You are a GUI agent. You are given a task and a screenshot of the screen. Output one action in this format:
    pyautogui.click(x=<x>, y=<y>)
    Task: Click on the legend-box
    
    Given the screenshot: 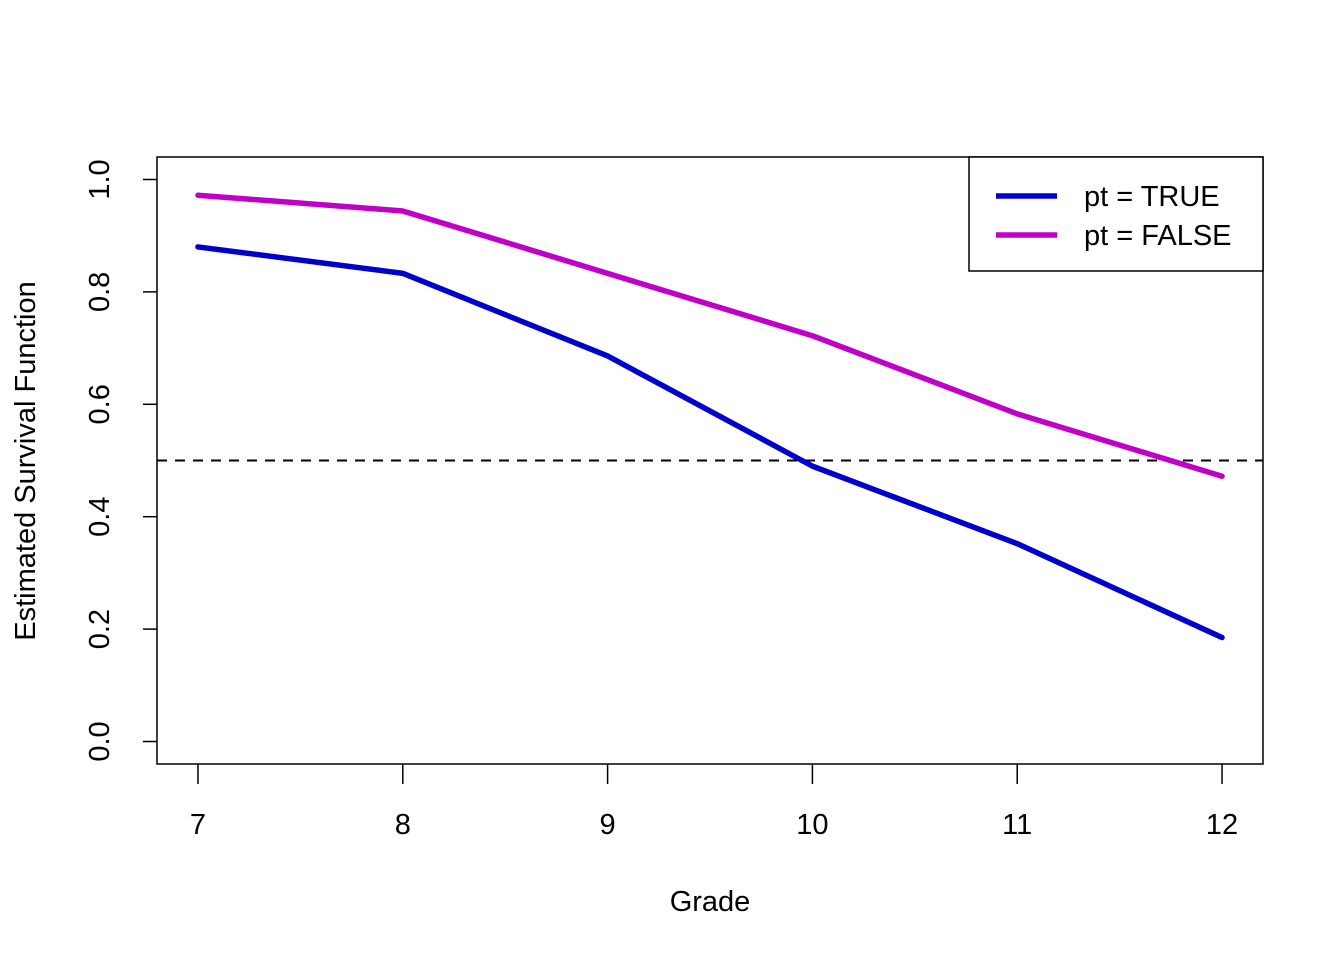 What is the action you would take?
    pyautogui.click(x=1116, y=214)
    